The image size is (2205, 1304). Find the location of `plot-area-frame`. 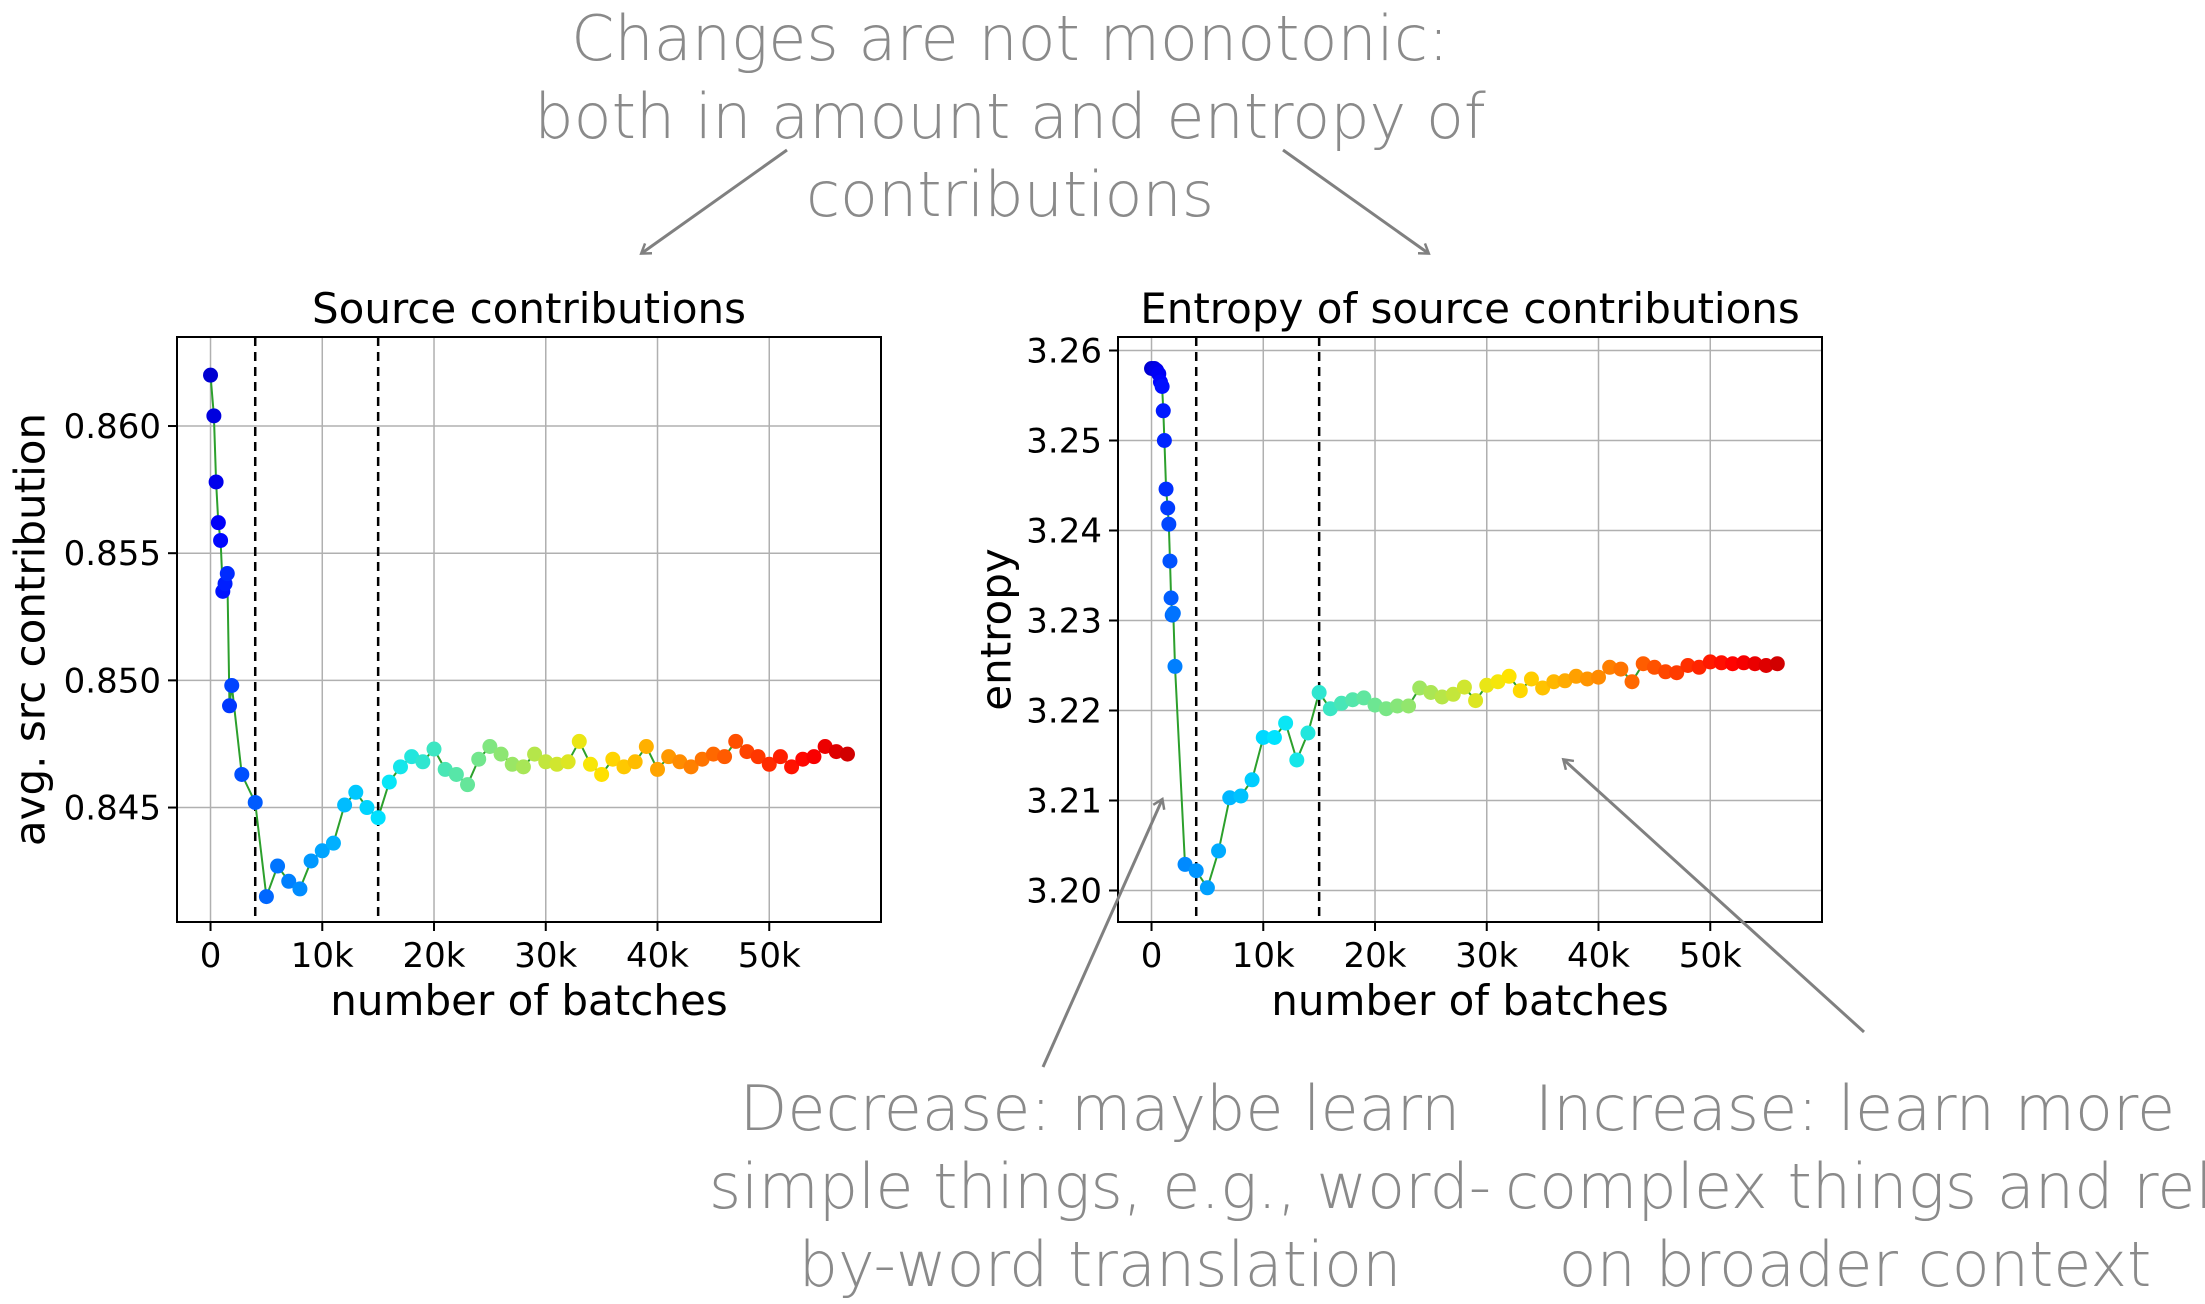

plot-area-frame is located at coordinates (1470, 629).